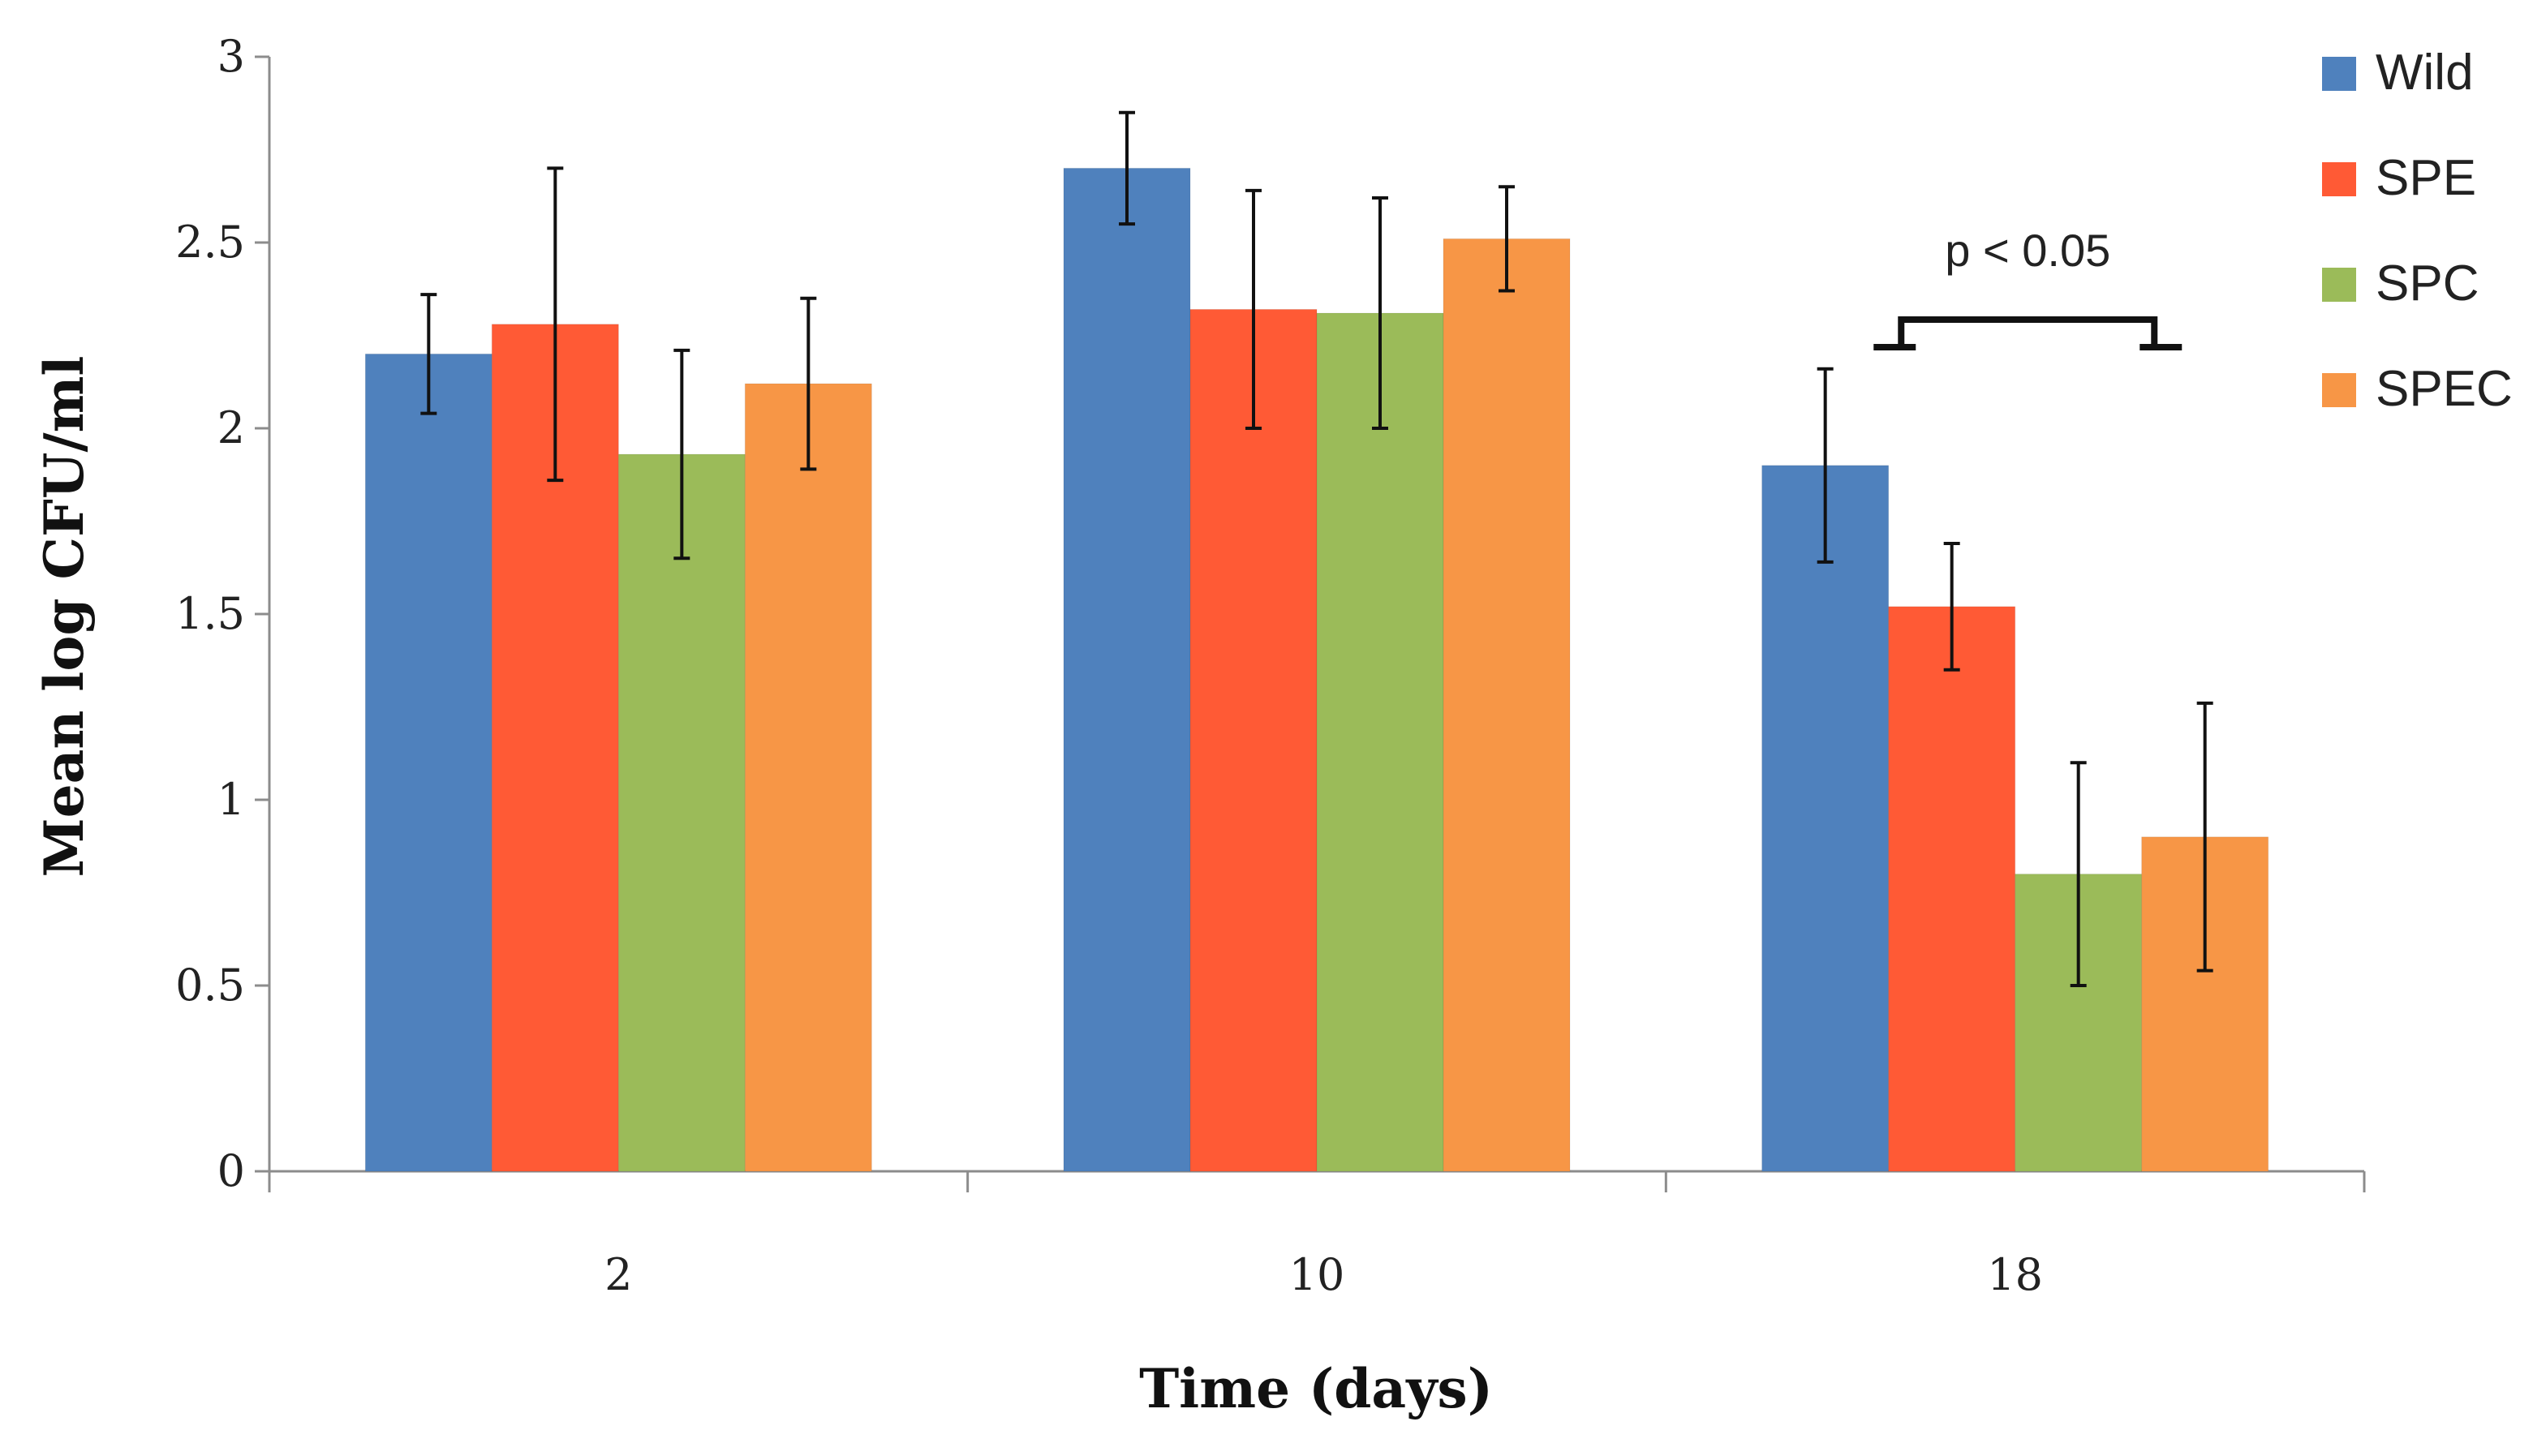 The image size is (2533, 1456). Describe the element at coordinates (231, 428) in the screenshot. I see `y-tick-label: 2` at that location.